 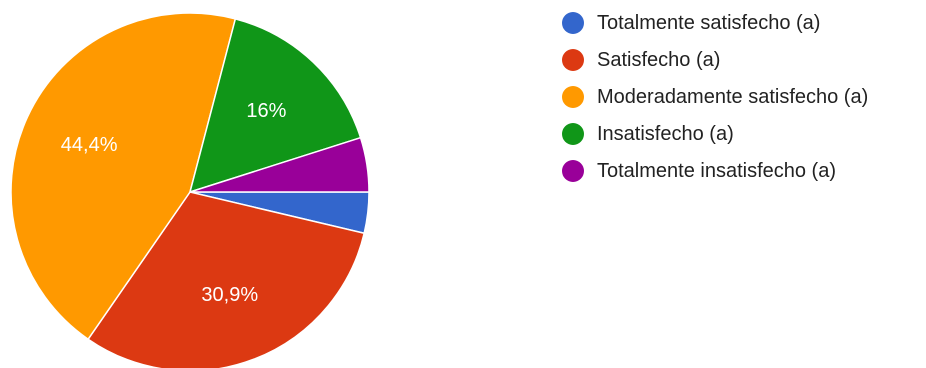 What do you see at coordinates (229, 295) in the screenshot?
I see `slice-data-label-2: 30,9%` at bounding box center [229, 295].